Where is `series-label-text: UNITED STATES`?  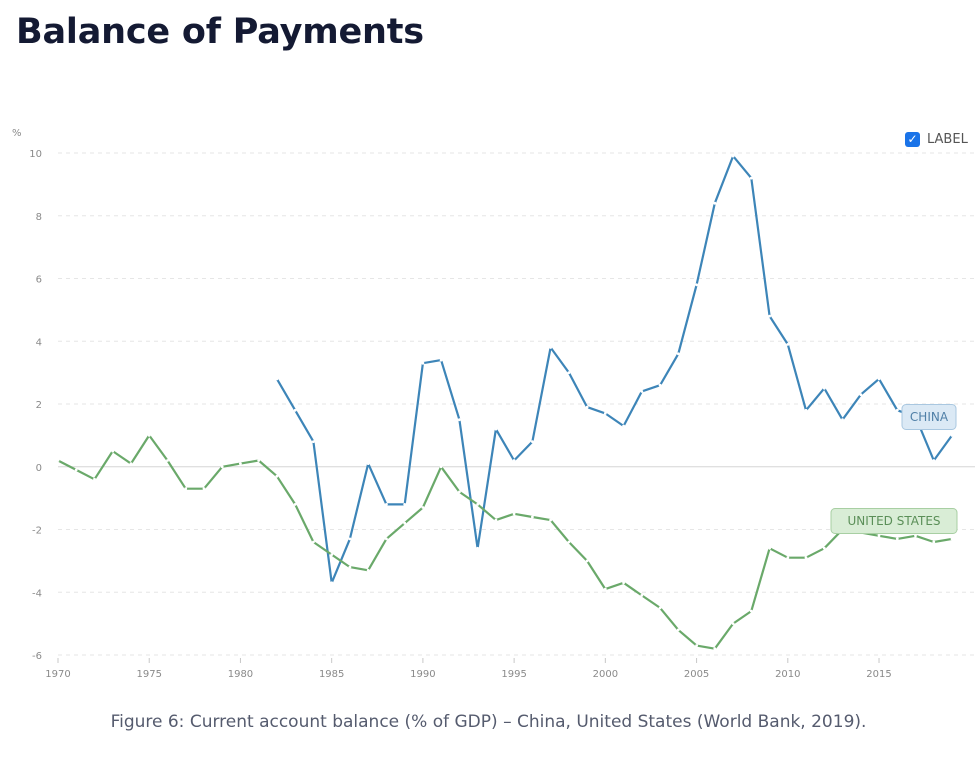 series-label-text: UNITED STATES is located at coordinates (893, 521).